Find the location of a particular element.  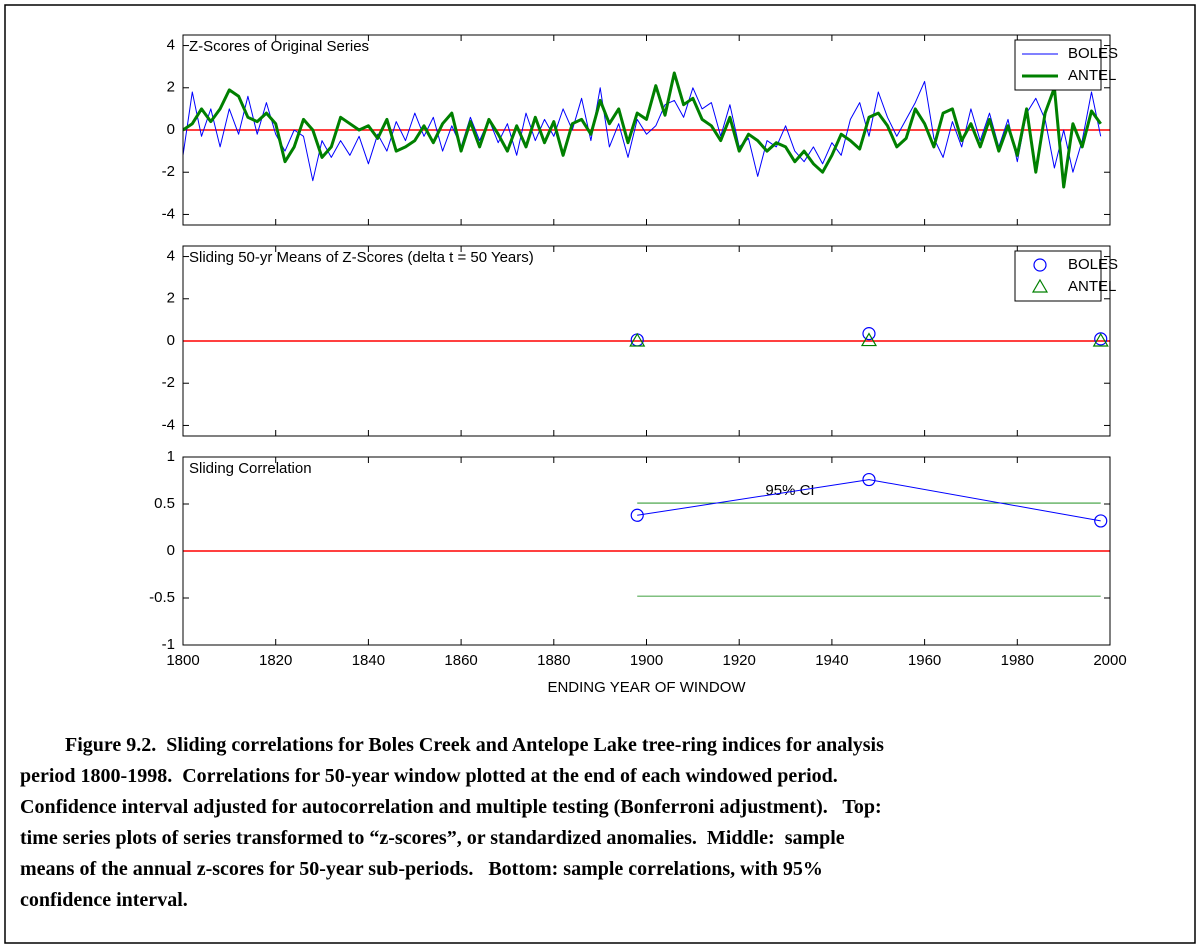

x-tick-label: 2000 is located at coordinates (1109, 660).